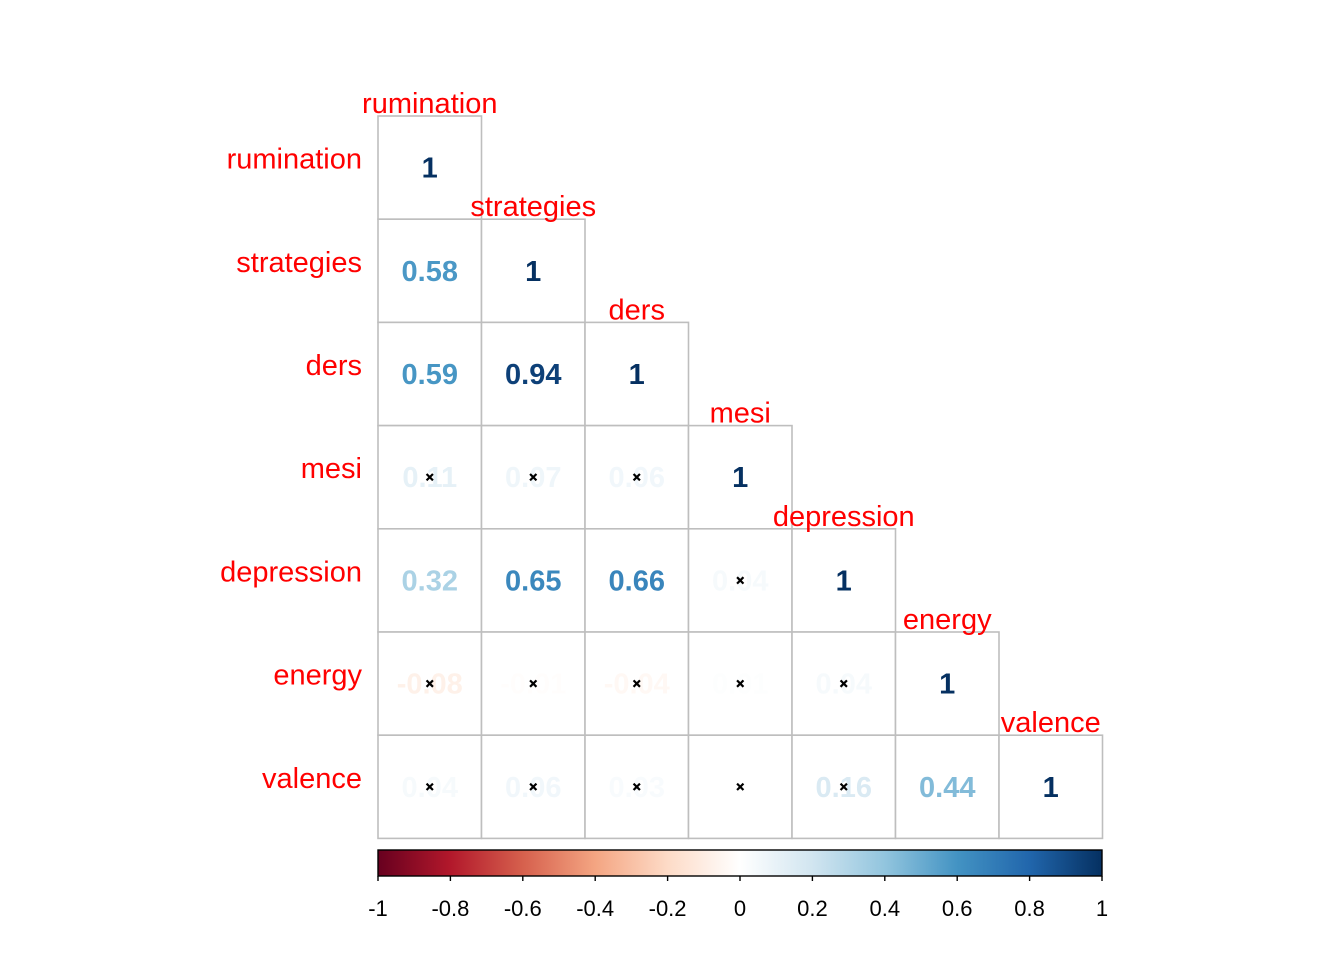 The image size is (1344, 960). What do you see at coordinates (312, 779) in the screenshot?
I see `row-label-valence: valence` at bounding box center [312, 779].